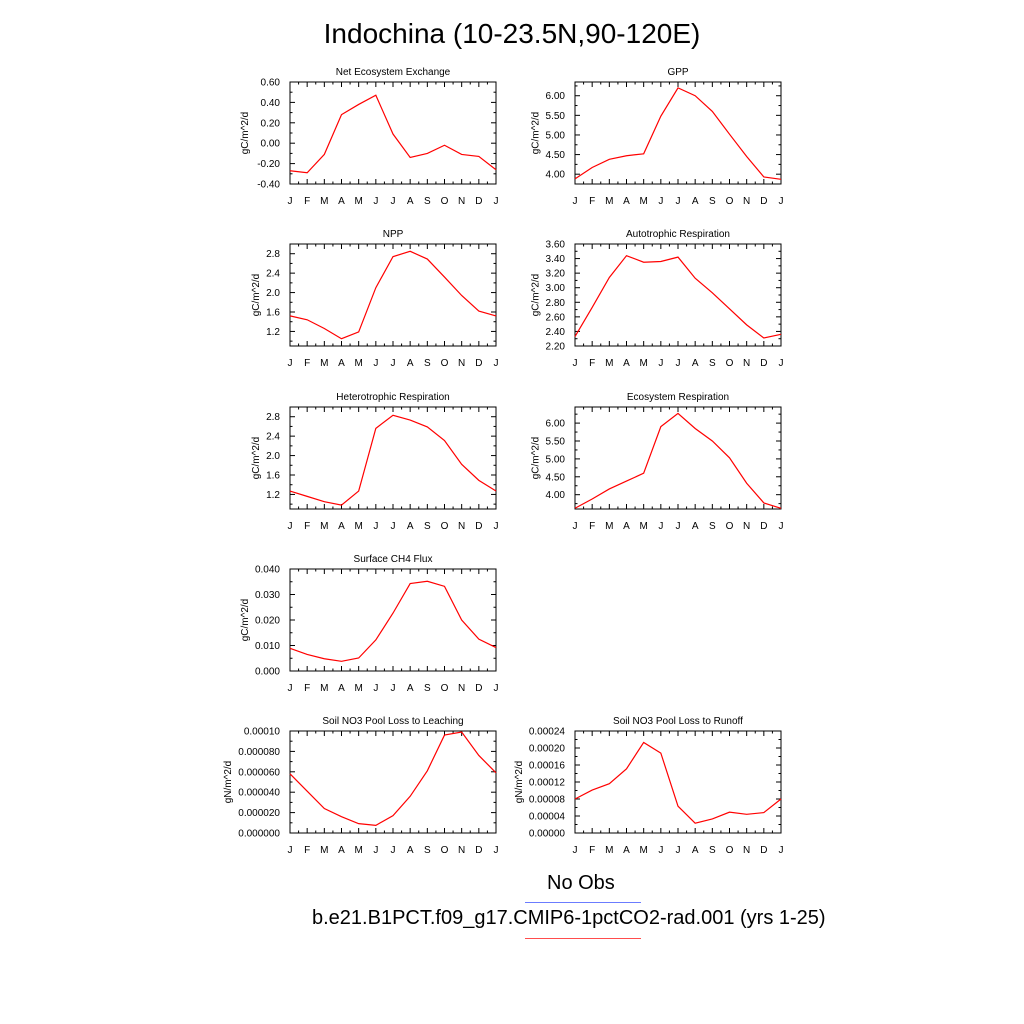 This screenshot has width=1024, height=1024. Describe the element at coordinates (556, 332) in the screenshot. I see `y-tick-label: 2.40` at that location.